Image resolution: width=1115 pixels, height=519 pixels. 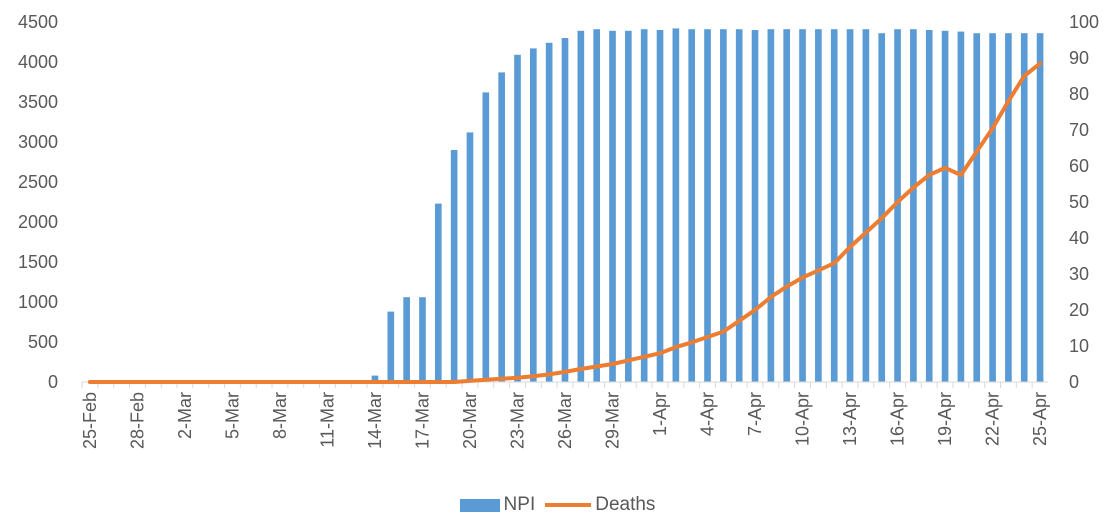 I want to click on left-y-tick-label: 4500, so click(x=38, y=22).